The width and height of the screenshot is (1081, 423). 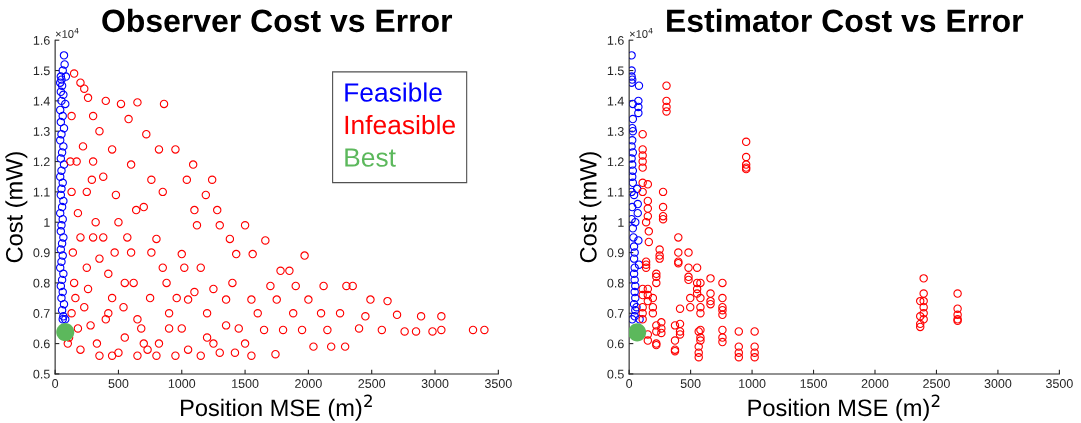 I want to click on chart-title: Estimator Cost vs Error, so click(x=845, y=20).